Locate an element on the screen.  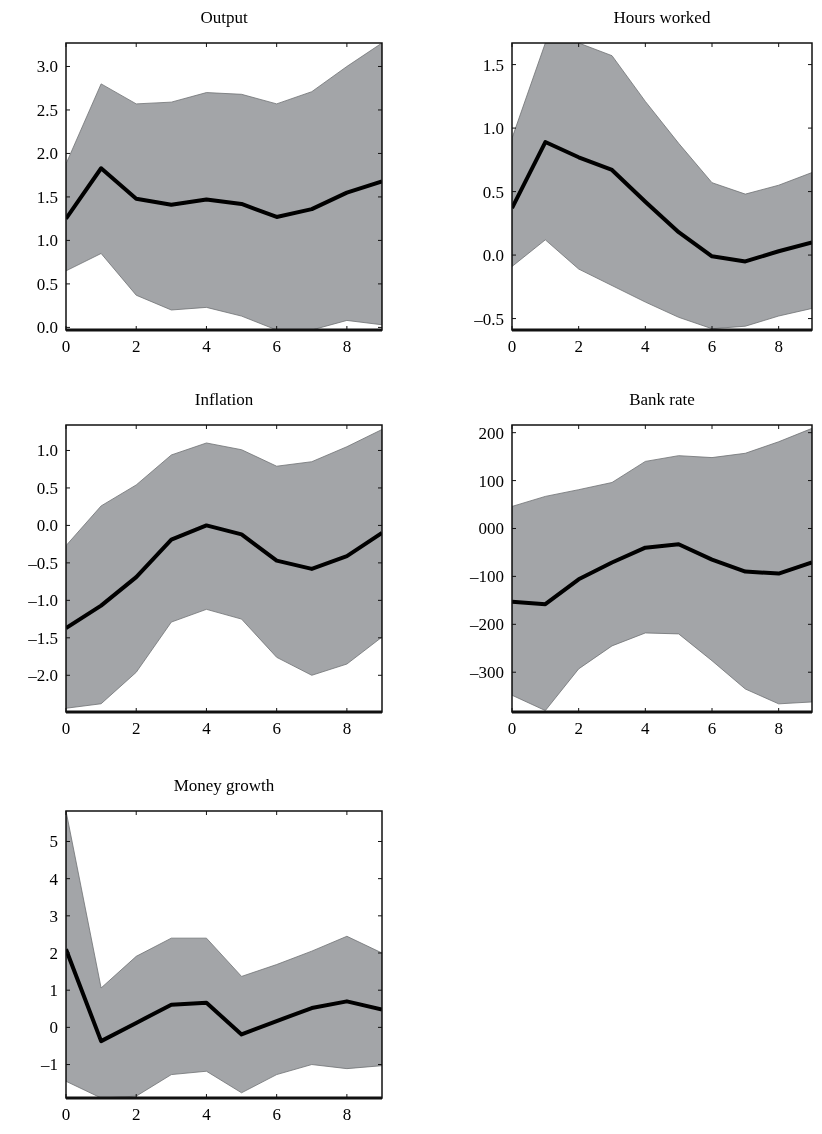
y-tick-label: 000 is located at coordinates (491, 529).